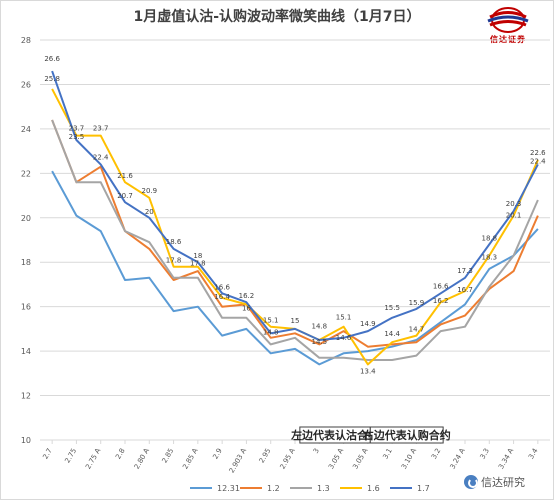  Describe the element at coordinates (47, 454) in the screenshot. I see `x-tick-label: 2.7` at that location.